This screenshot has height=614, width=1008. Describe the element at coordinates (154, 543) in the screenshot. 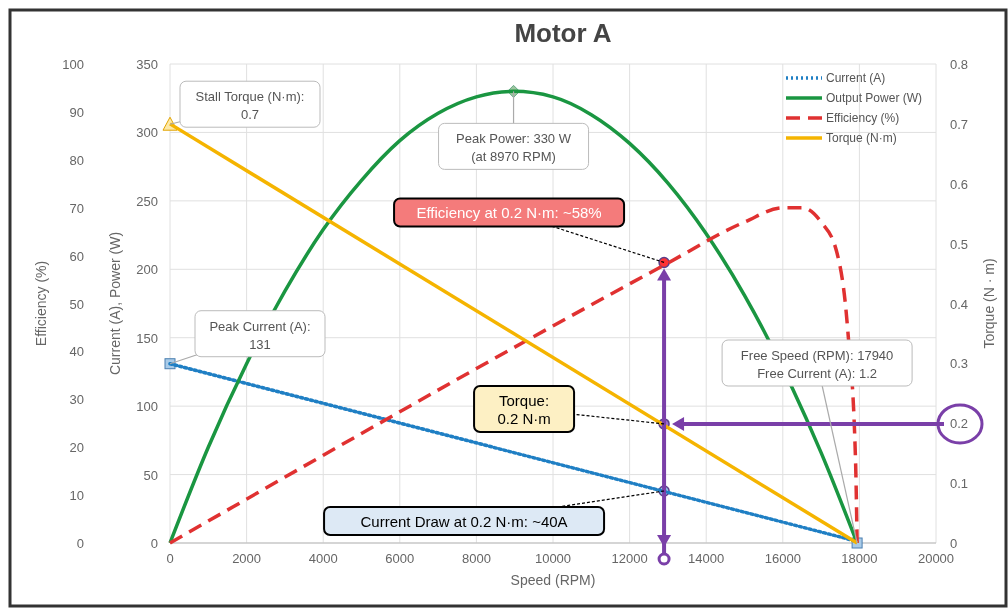

I see `y-tick-label: 0` at that location.